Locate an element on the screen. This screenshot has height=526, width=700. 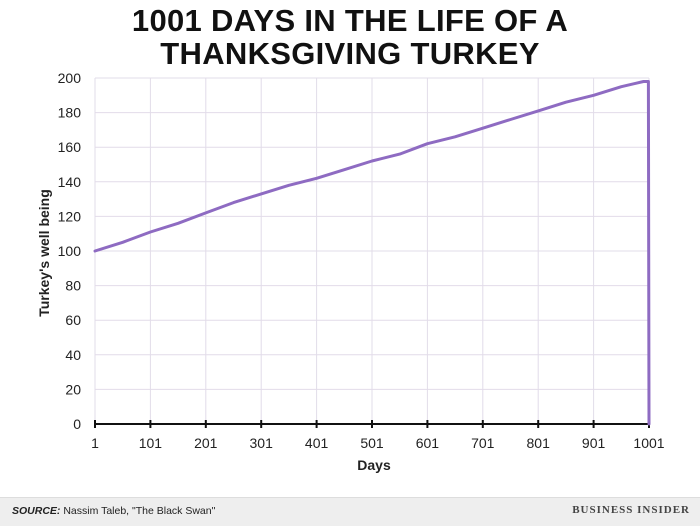
chart-title-line-2: THANKSGIVING TURKEY is located at coordinates (350, 53).